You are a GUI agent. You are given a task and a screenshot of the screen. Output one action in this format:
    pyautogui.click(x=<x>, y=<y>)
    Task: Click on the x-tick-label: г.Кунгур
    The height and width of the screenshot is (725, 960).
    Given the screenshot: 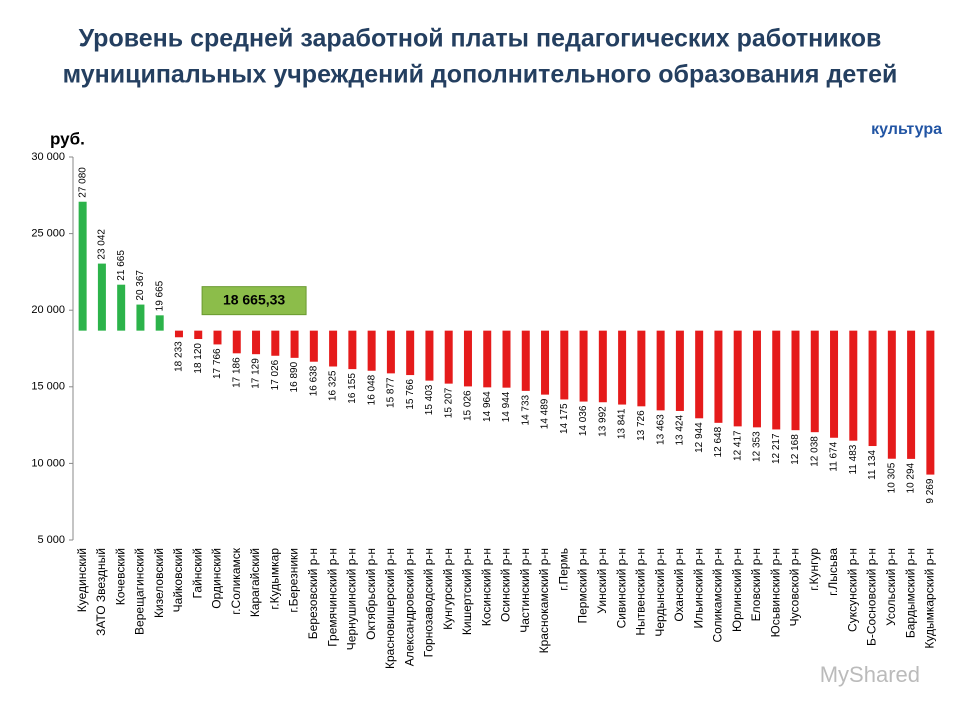 What is the action you would take?
    pyautogui.click(x=814, y=569)
    